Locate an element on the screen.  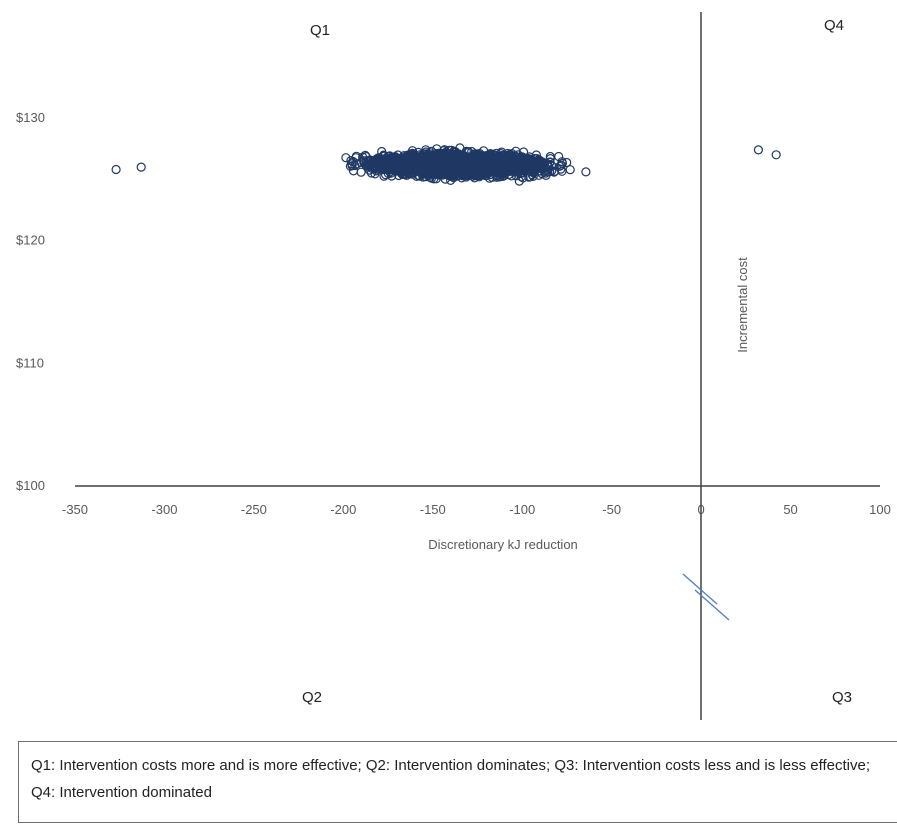
x-tick-label: -50 is located at coordinates (611, 509).